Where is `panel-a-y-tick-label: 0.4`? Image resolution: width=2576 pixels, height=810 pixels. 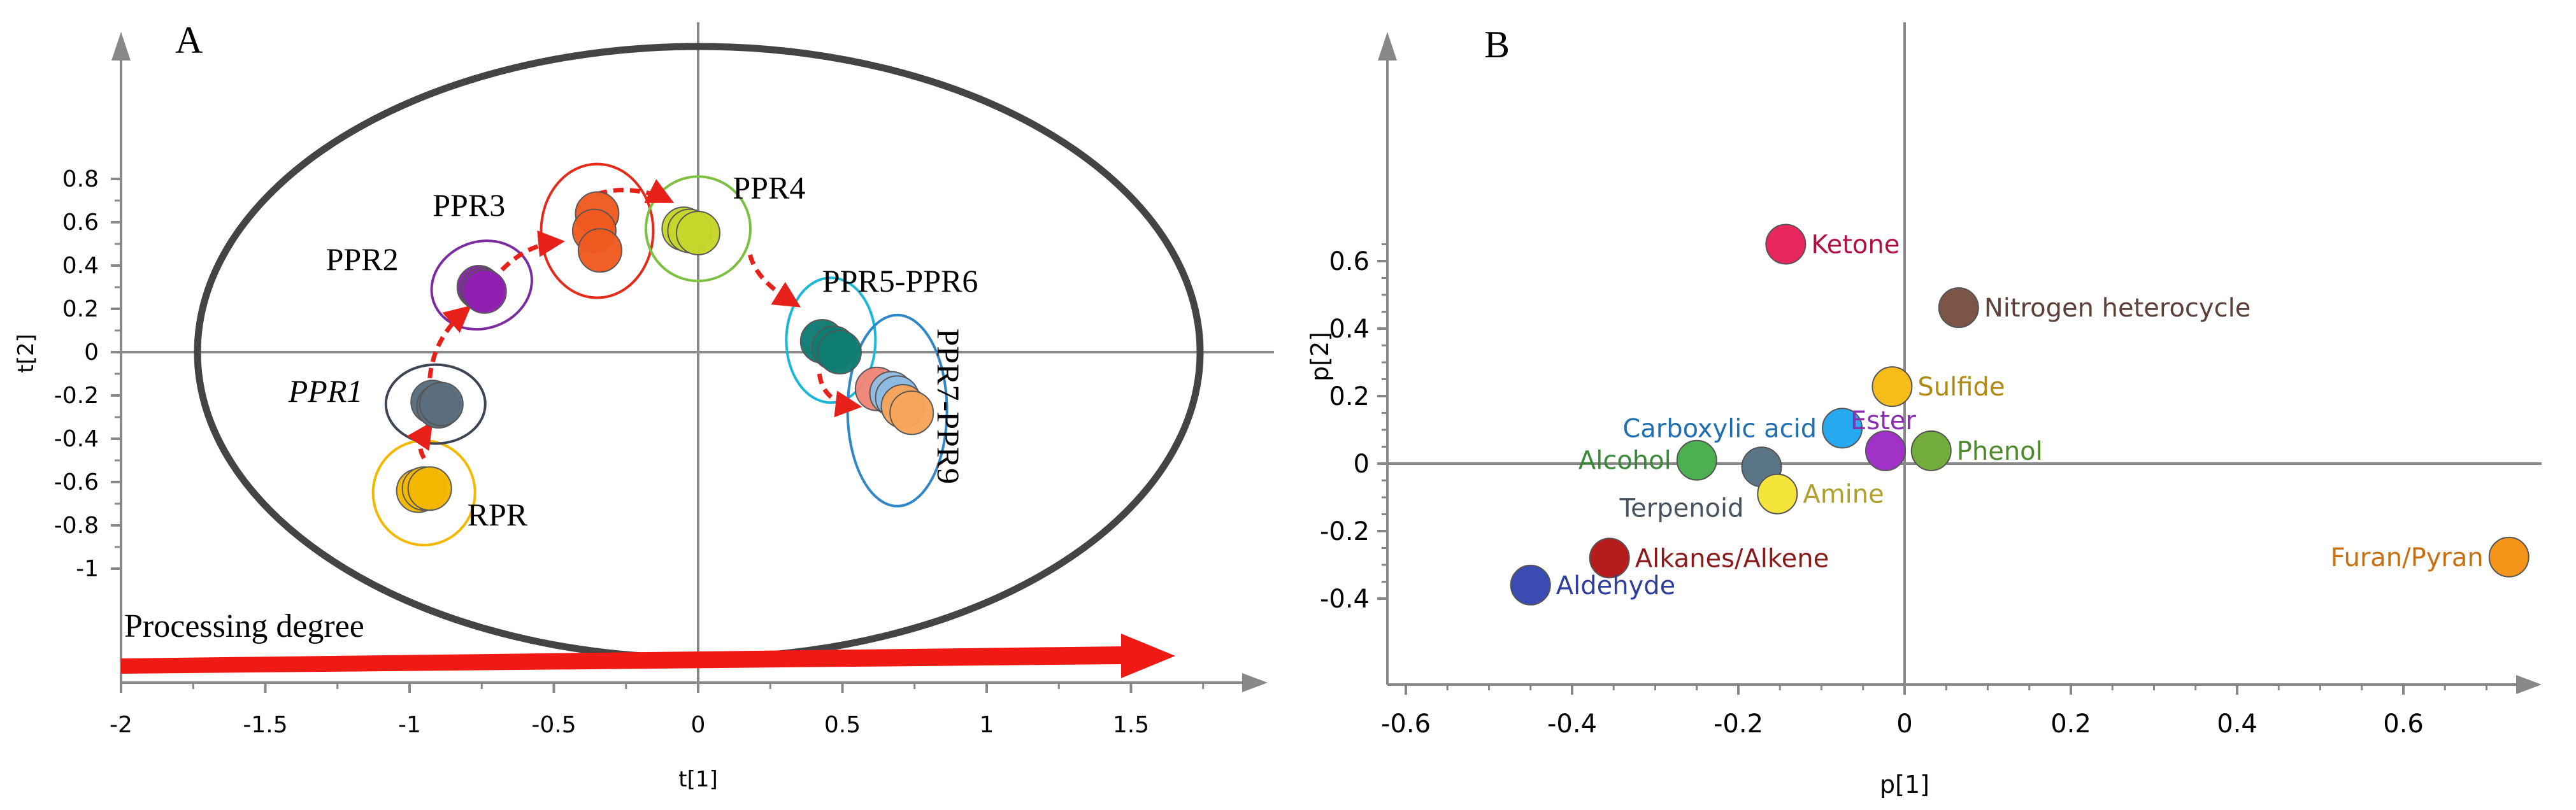 panel-a-y-tick-label: 0.4 is located at coordinates (80, 266).